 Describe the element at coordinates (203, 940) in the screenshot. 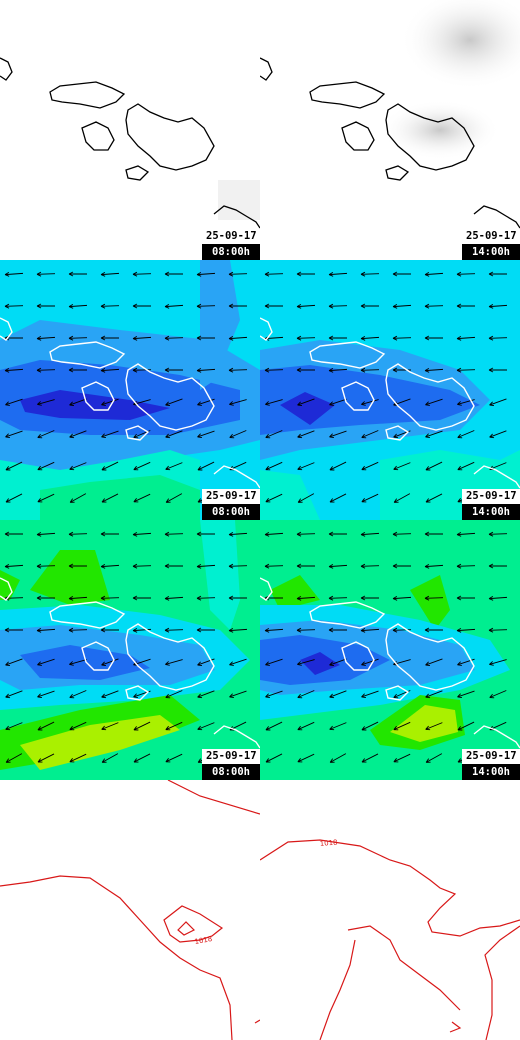

I see `isobar-label: 1018` at that location.